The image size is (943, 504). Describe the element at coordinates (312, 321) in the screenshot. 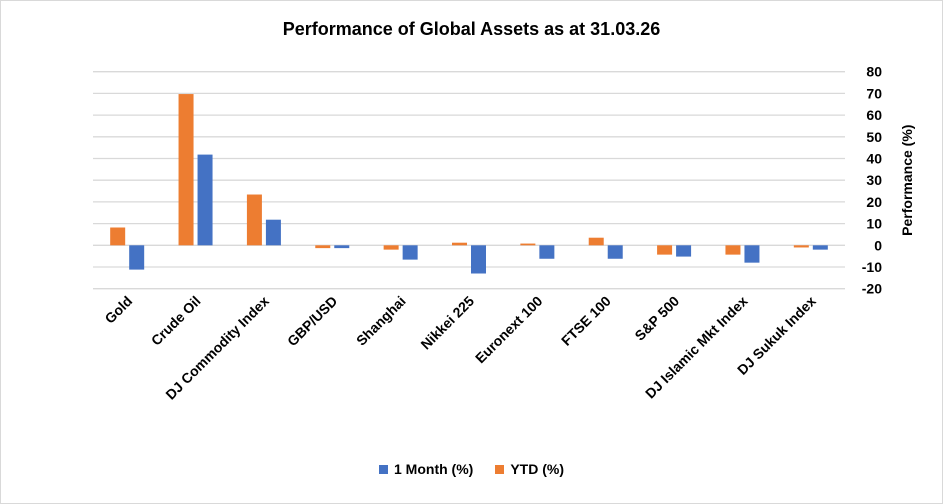

I see `x-tick-label: GBP/USD` at that location.